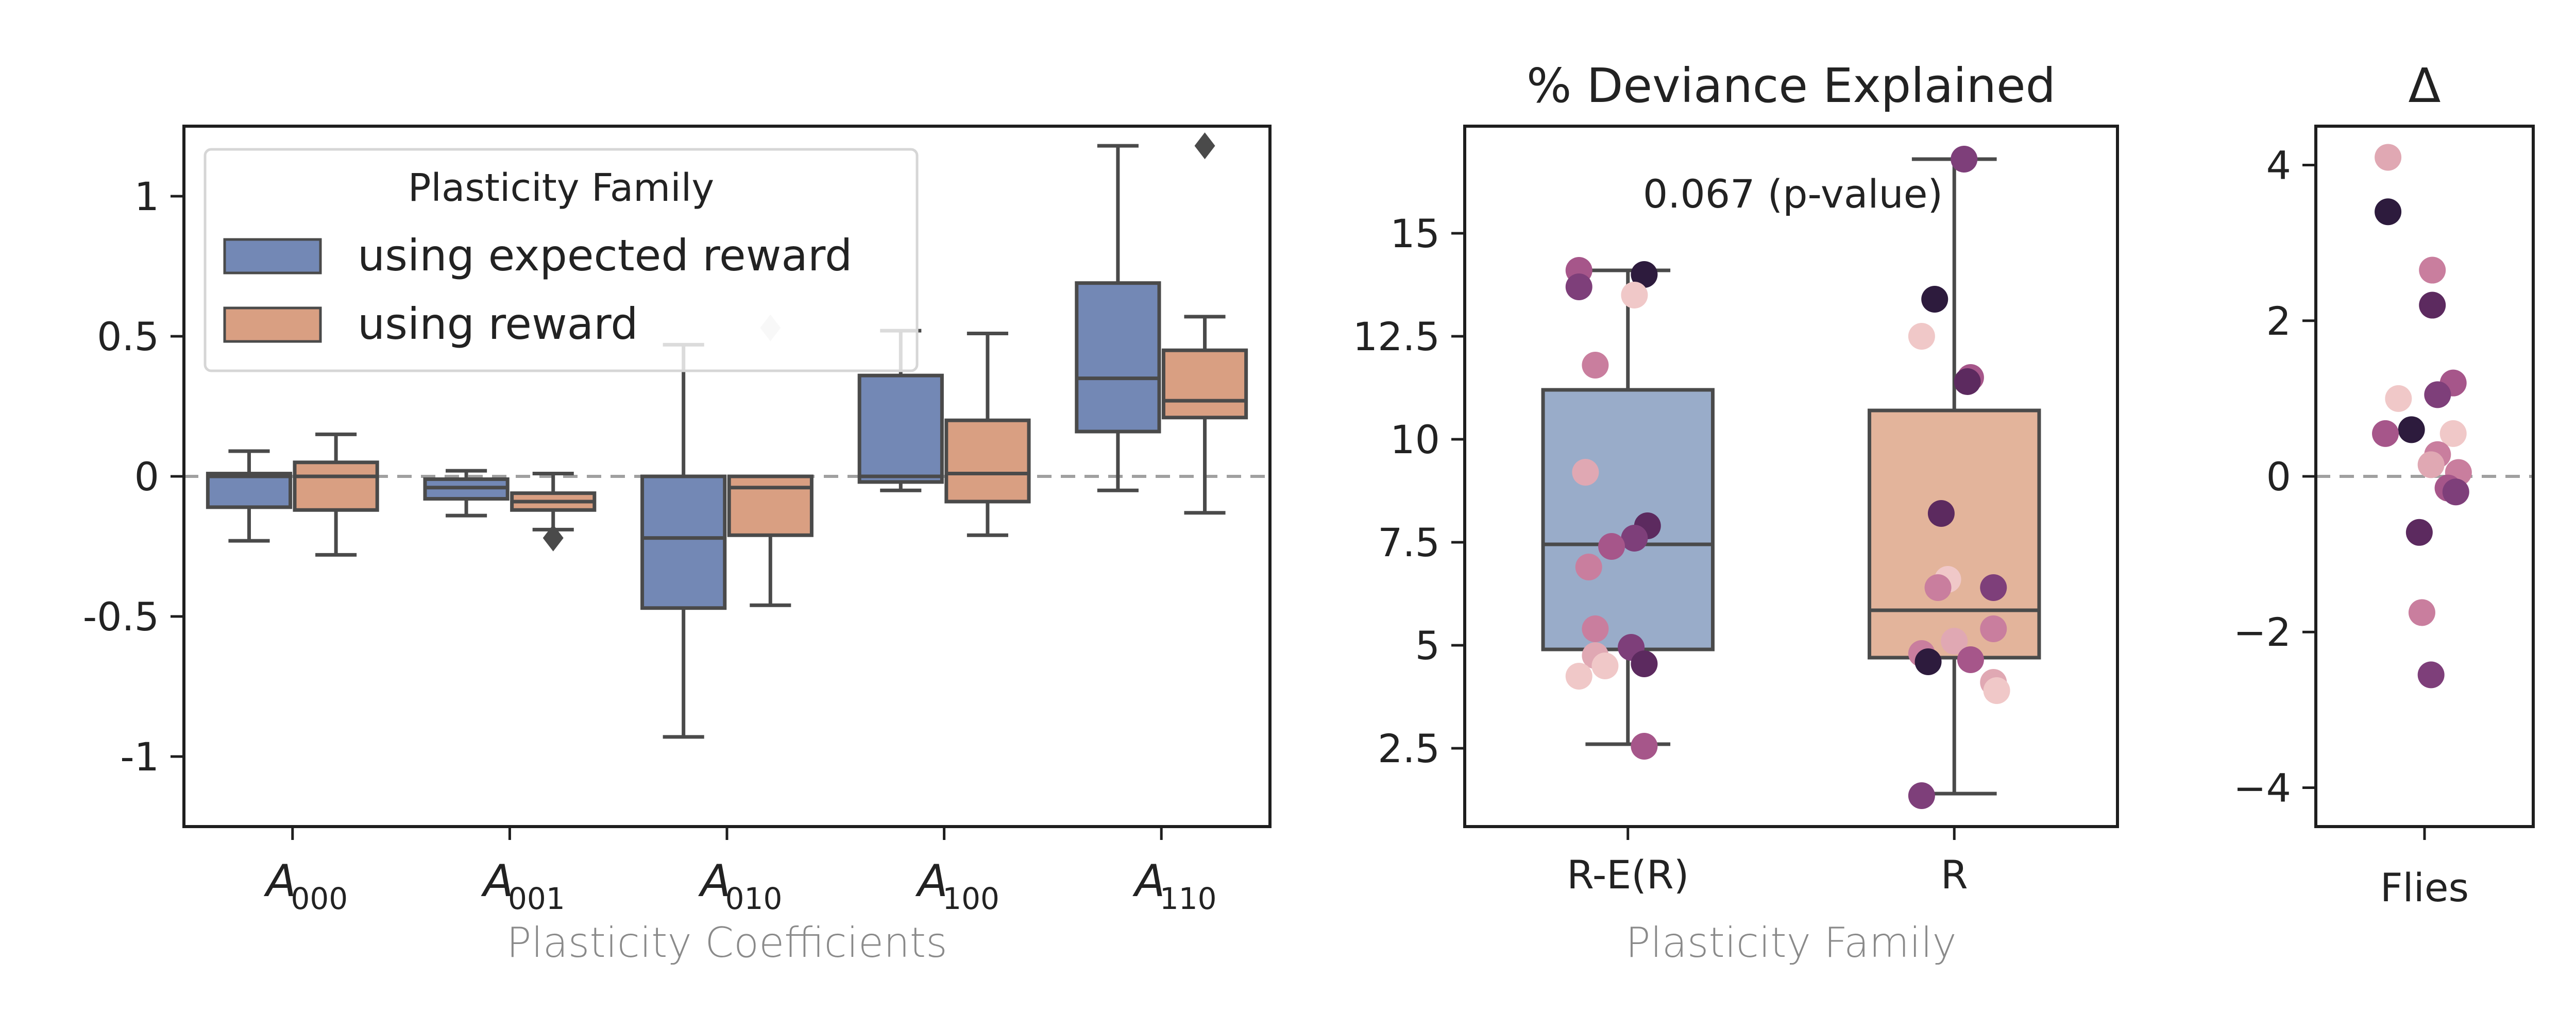  I want to click on y-tick-label: −4, so click(2262, 788).